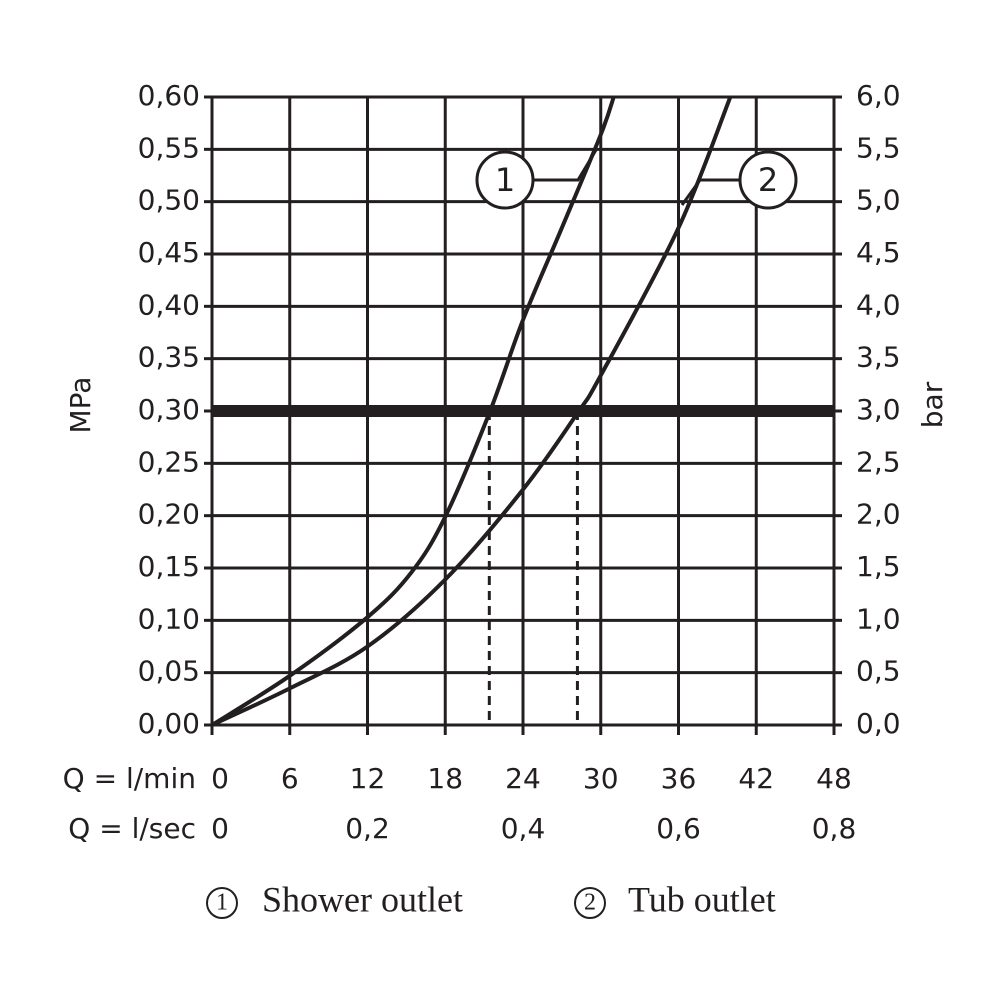 Image resolution: width=1000 pixels, height=1000 pixels. What do you see at coordinates (169, 671) in the screenshot?
I see `y-tick-label: 0,05` at bounding box center [169, 671].